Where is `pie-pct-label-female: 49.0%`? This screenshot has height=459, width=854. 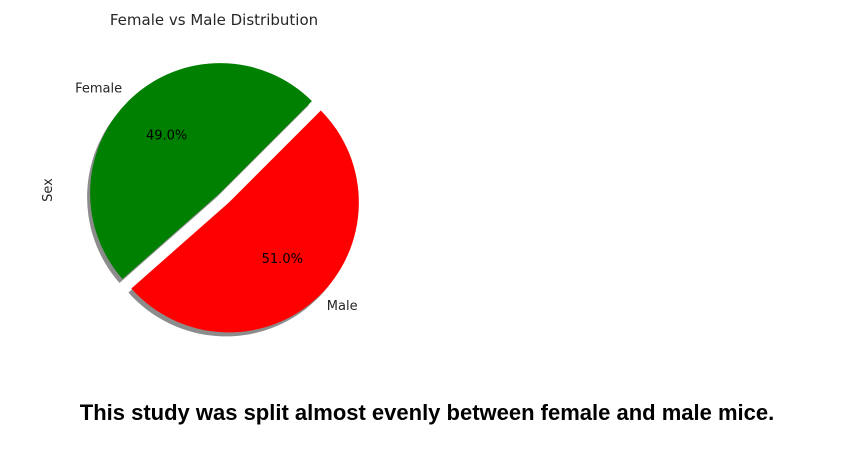 pie-pct-label-female: 49.0% is located at coordinates (166, 136).